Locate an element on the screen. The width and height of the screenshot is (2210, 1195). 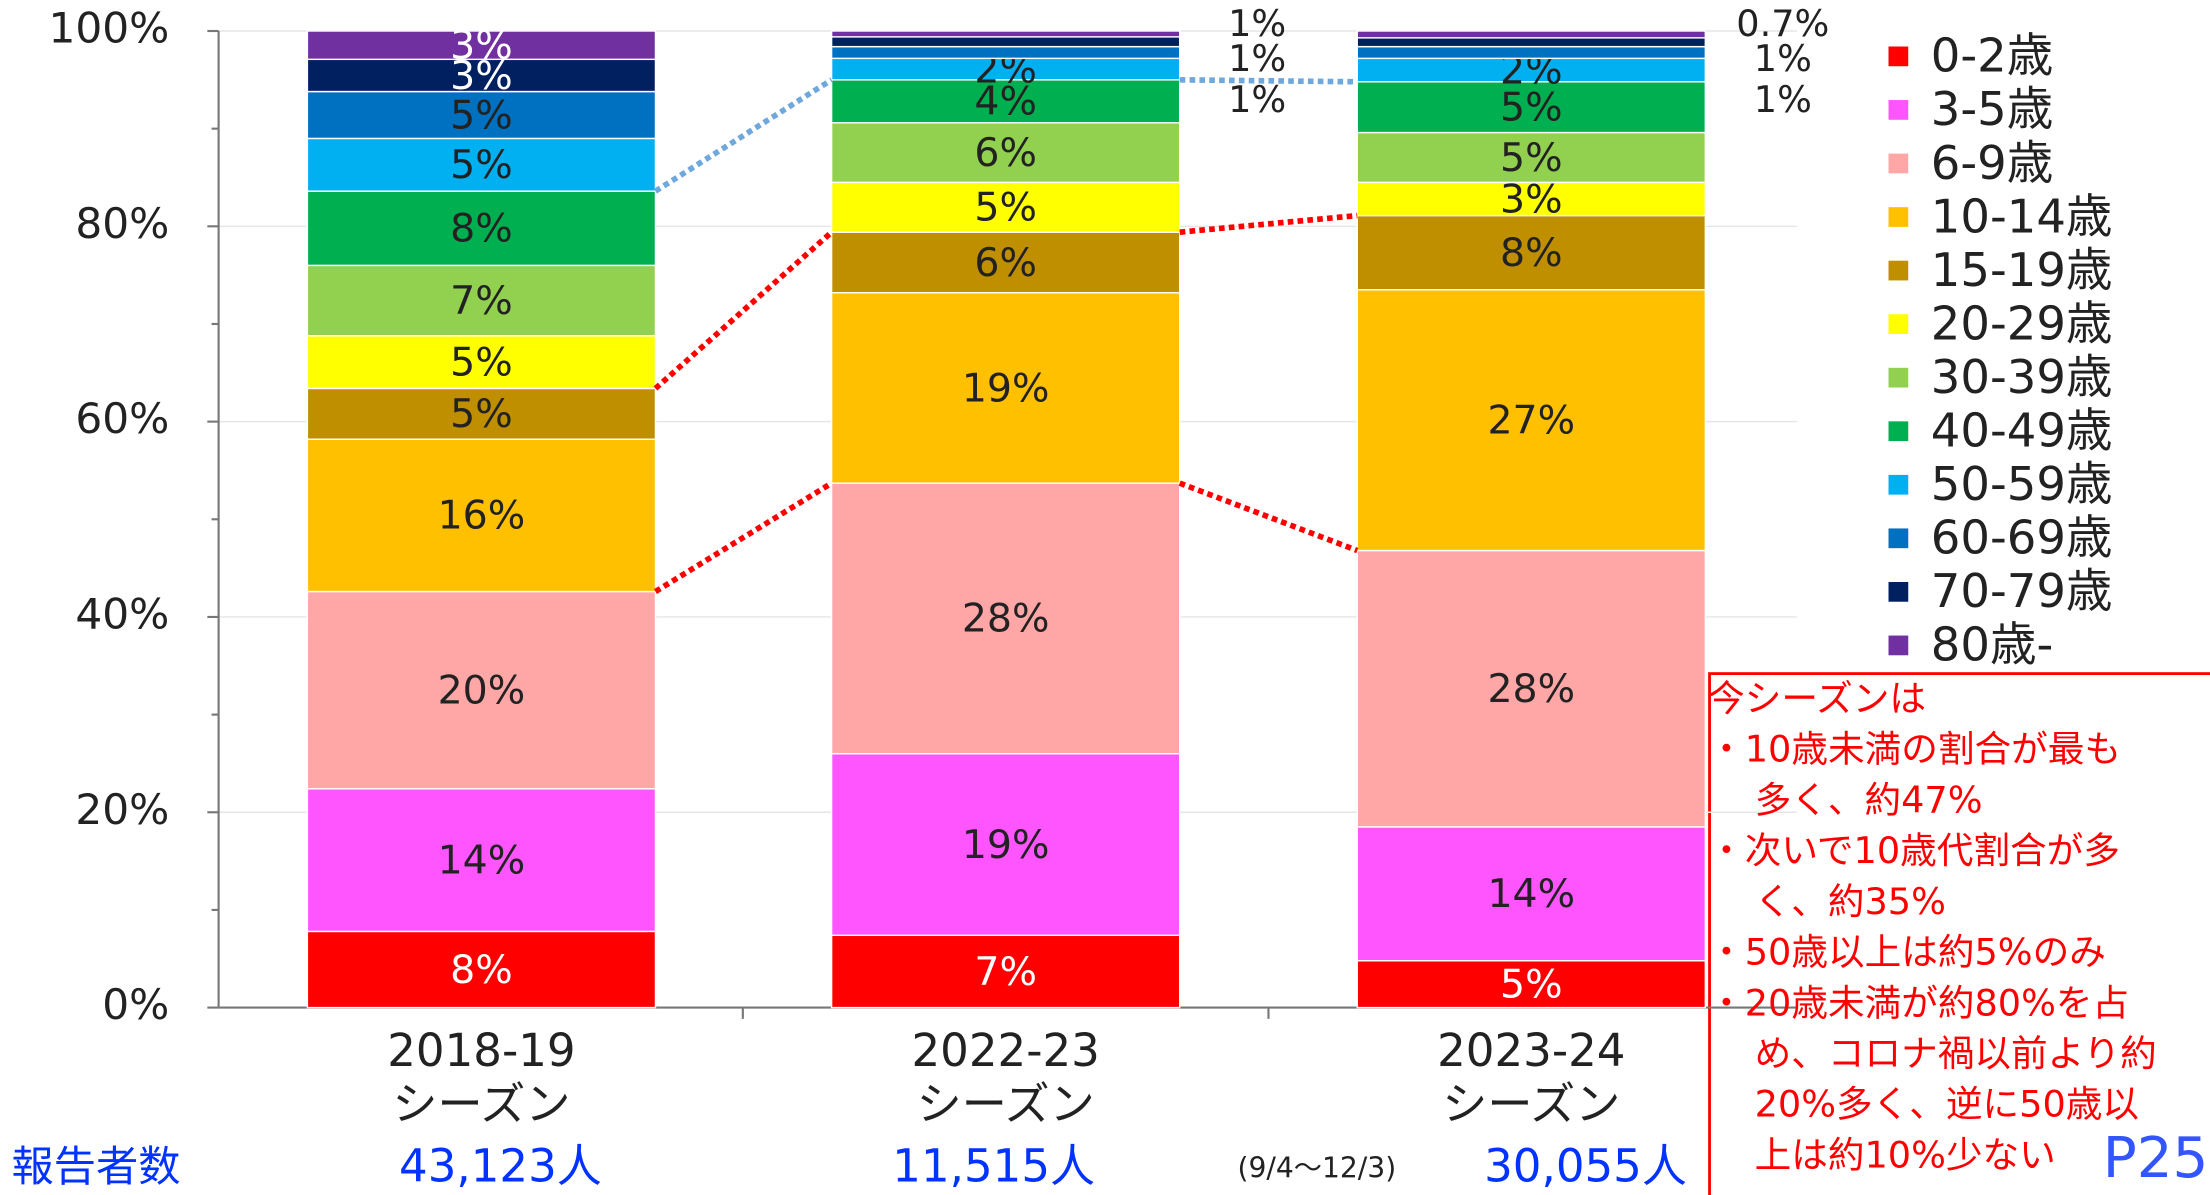
period-note: (9/4～12/3) is located at coordinates (1316, 1168).